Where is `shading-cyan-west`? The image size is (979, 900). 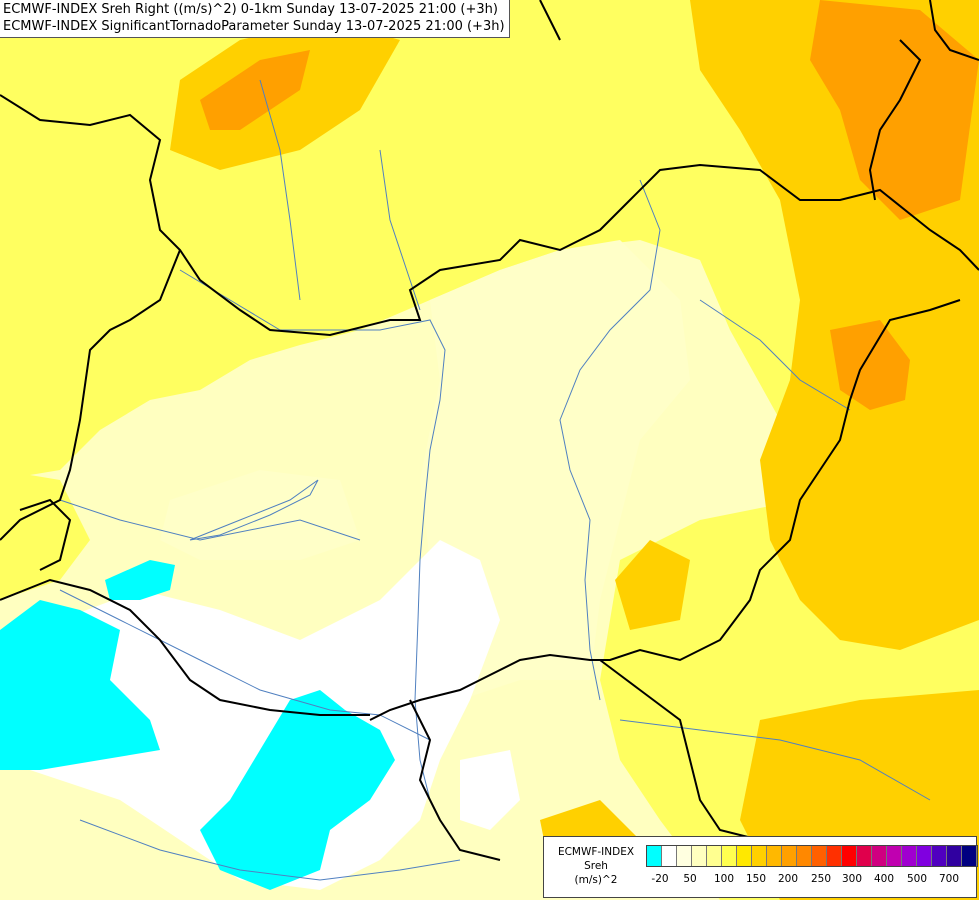
shading-cyan-west is located at coordinates (80, 685).